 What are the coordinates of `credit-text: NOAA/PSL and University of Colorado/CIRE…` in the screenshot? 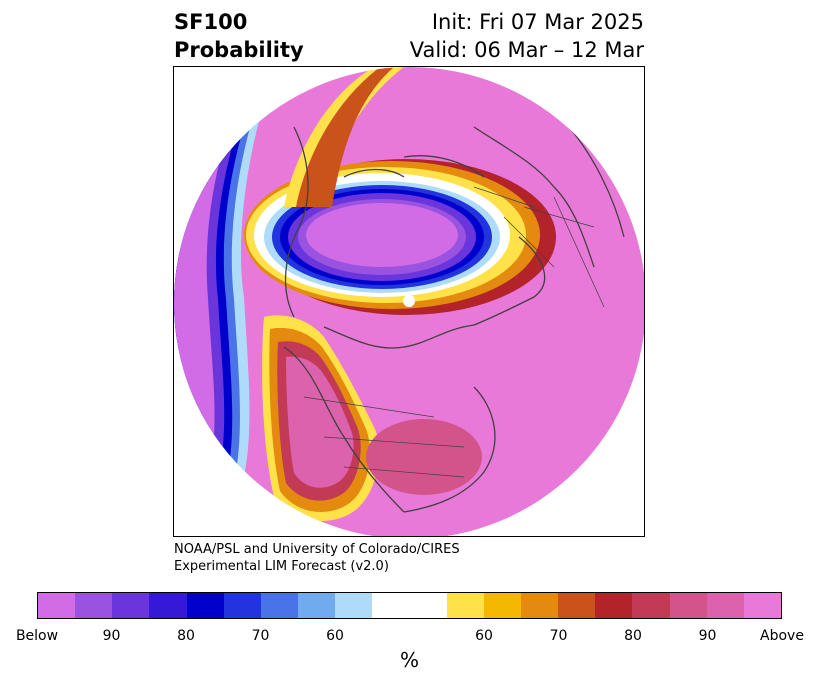 It's located at (317, 558).